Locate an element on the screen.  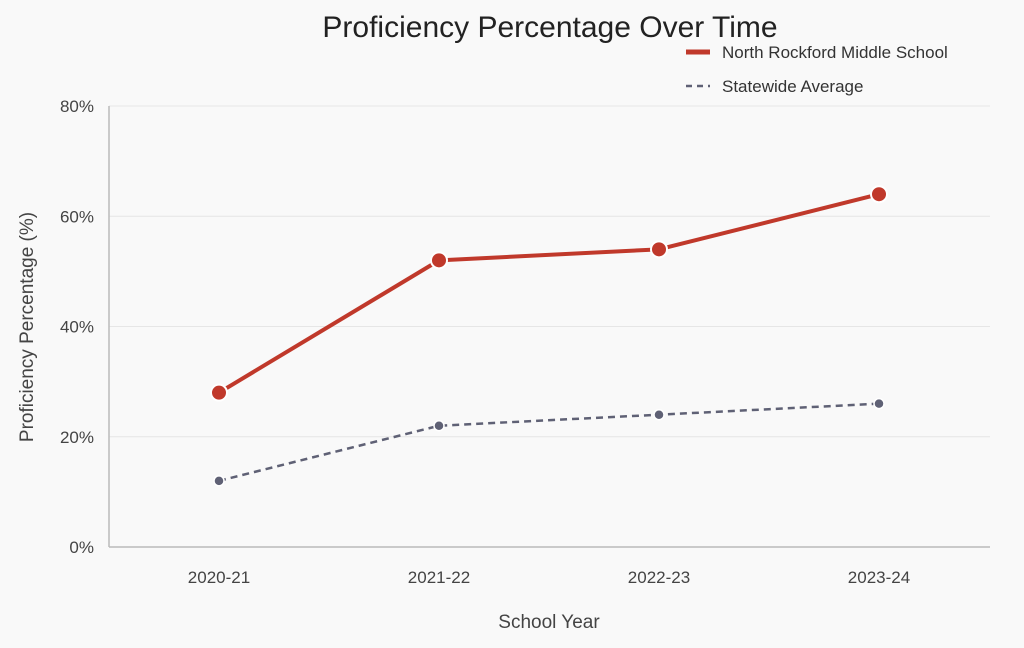
x-tick-label: 2021-22 is located at coordinates (439, 577).